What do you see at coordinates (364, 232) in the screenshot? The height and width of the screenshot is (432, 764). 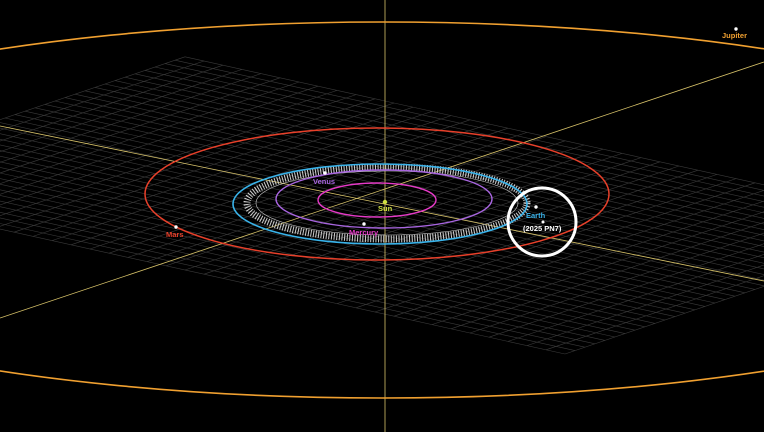 I see `mercury-label: Mercury` at bounding box center [364, 232].